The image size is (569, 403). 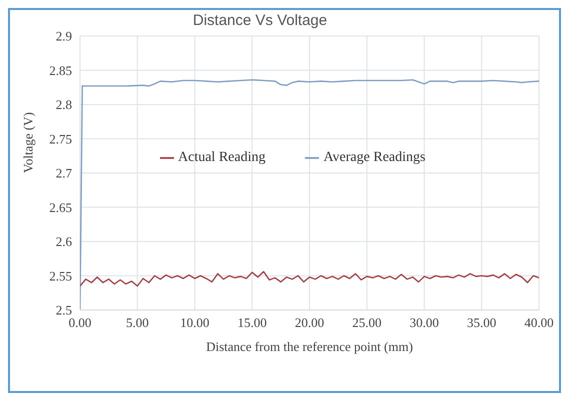 I want to click on y-tick-label: 2.85, so click(x=60, y=70).